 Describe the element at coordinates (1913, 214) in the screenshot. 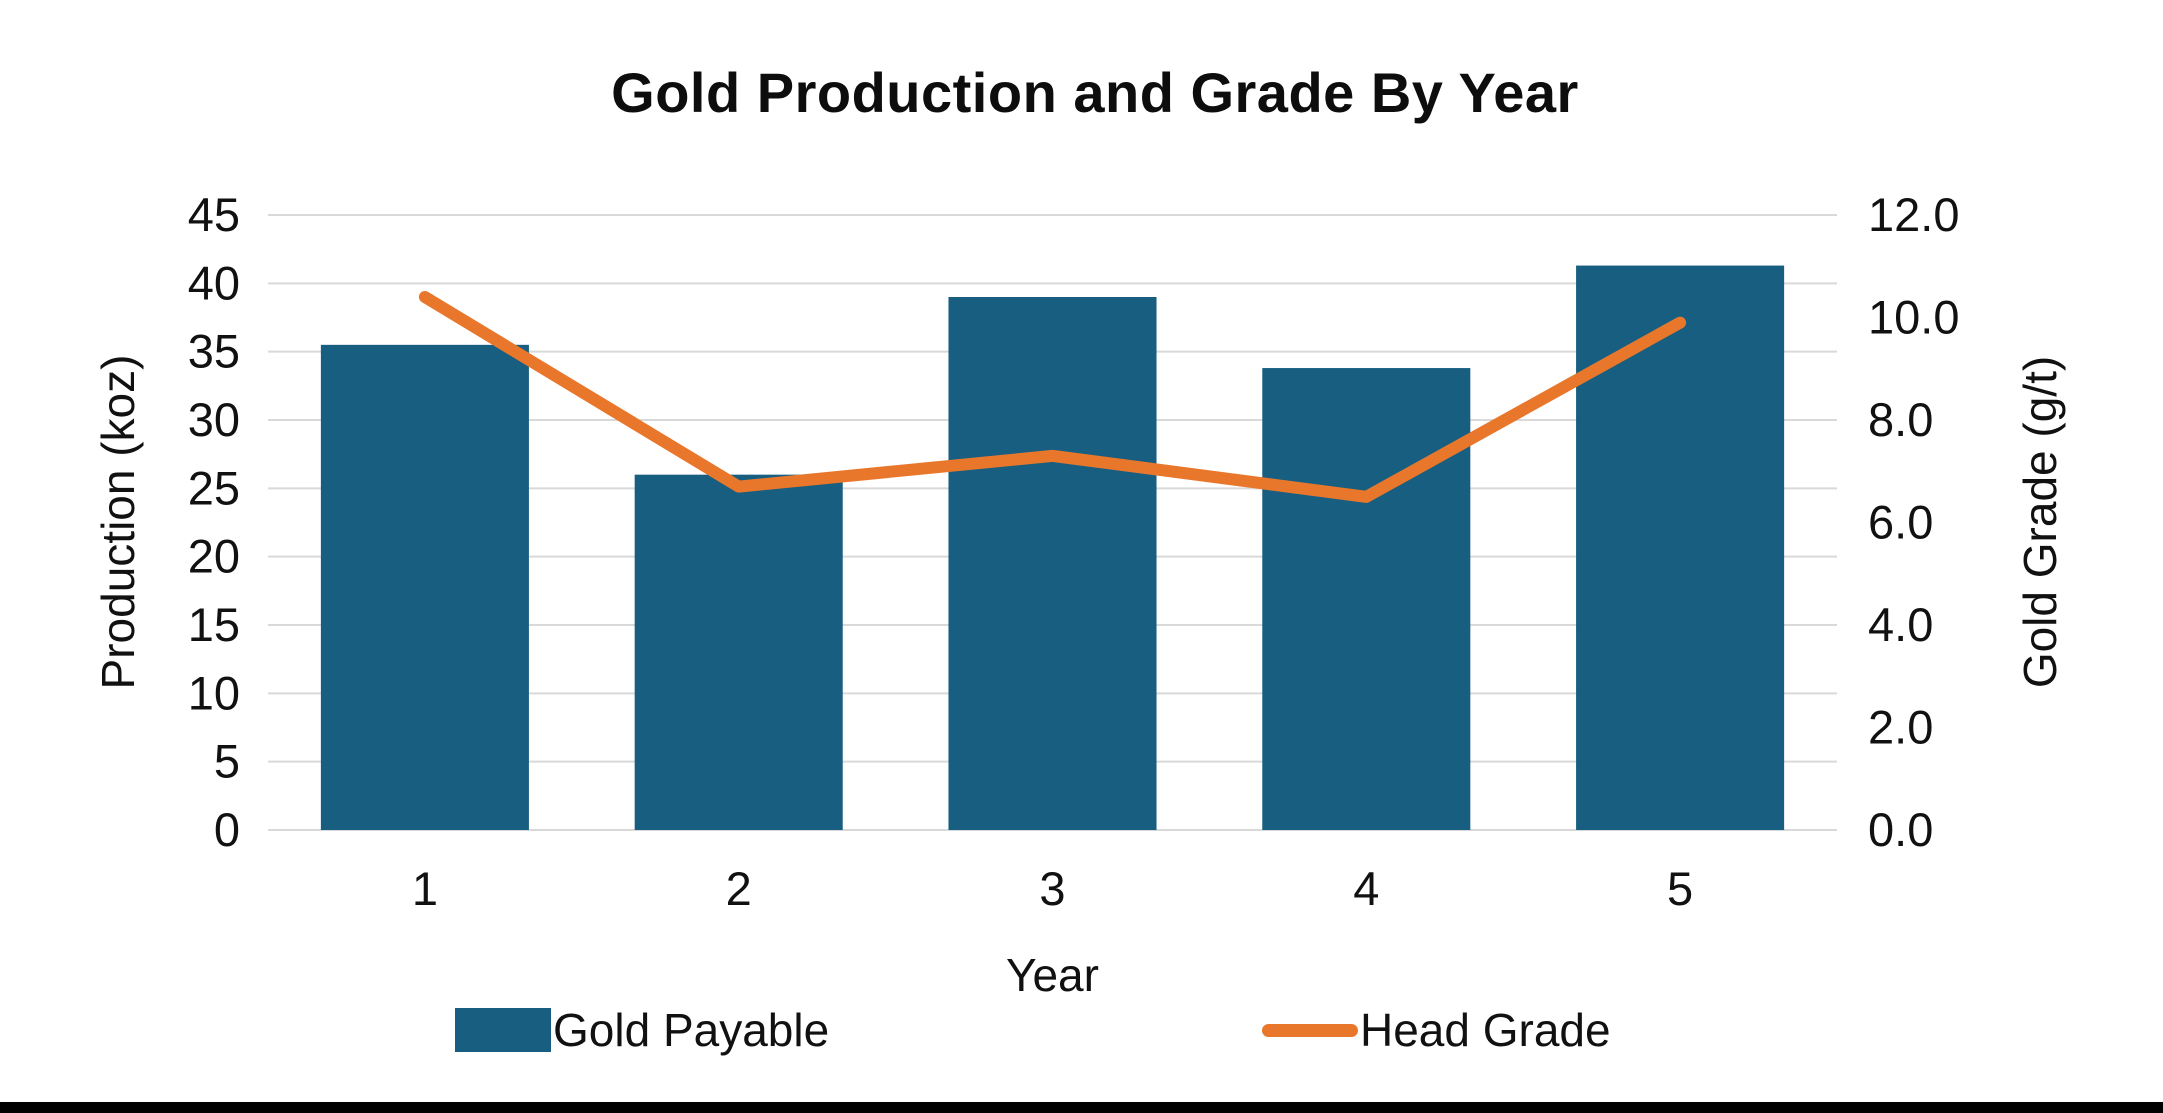

I see `right-axis-tick-label: 12.0` at that location.